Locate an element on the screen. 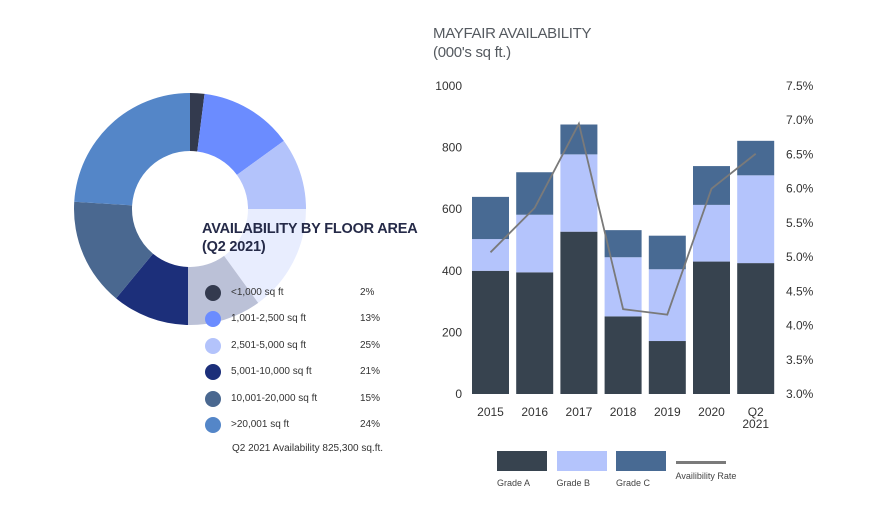  legend-item: Grade C is located at coordinates (641, 469).